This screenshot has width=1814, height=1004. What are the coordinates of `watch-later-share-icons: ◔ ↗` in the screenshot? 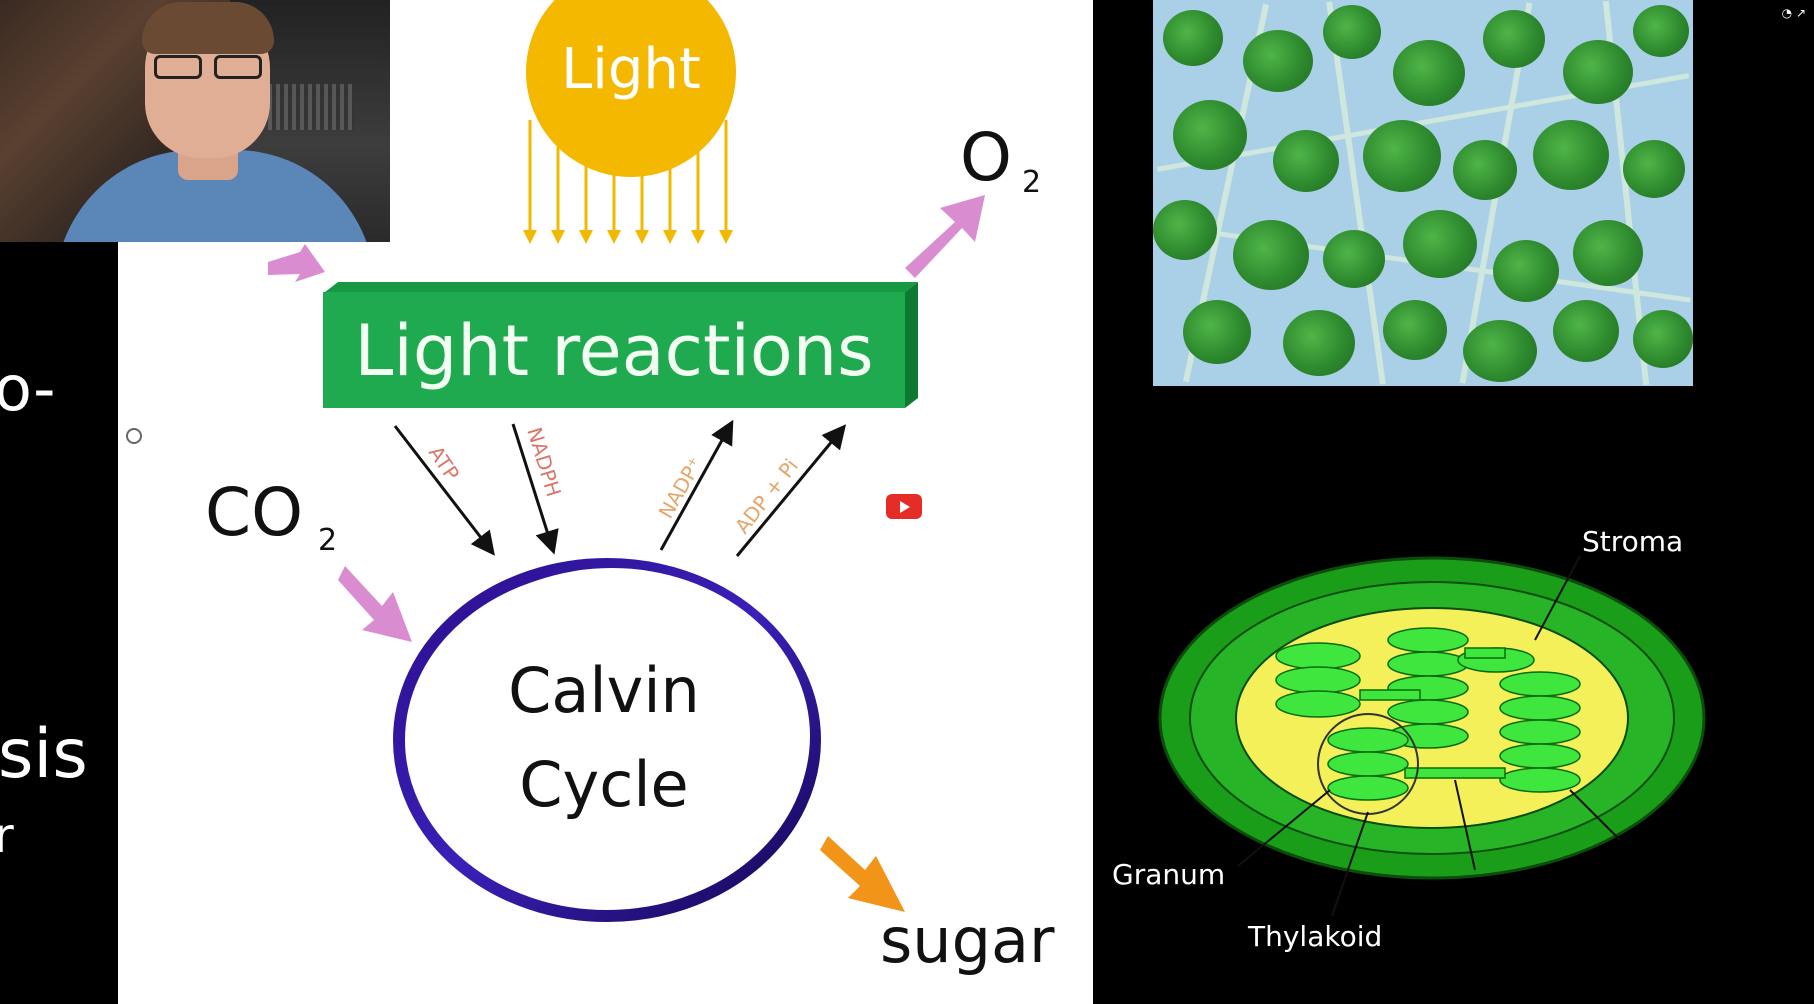 It's located at (1793, 13).